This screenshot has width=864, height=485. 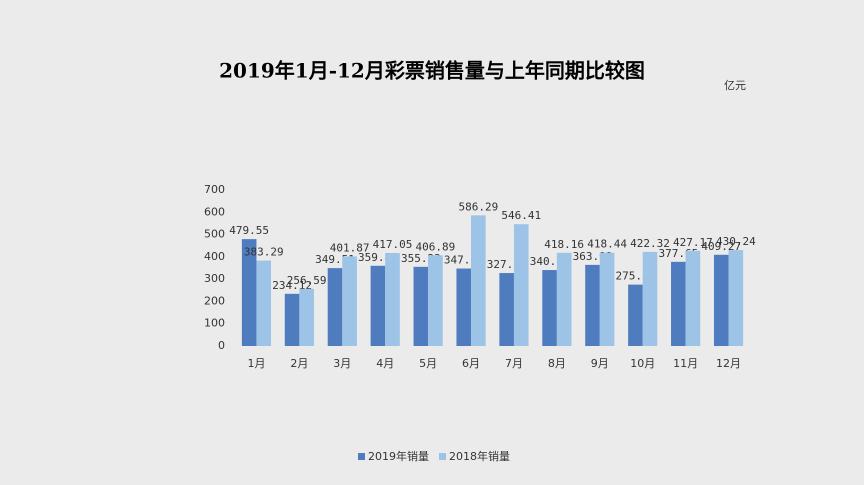 What do you see at coordinates (307, 280) in the screenshot?
I see `value-label: 256.59` at bounding box center [307, 280].